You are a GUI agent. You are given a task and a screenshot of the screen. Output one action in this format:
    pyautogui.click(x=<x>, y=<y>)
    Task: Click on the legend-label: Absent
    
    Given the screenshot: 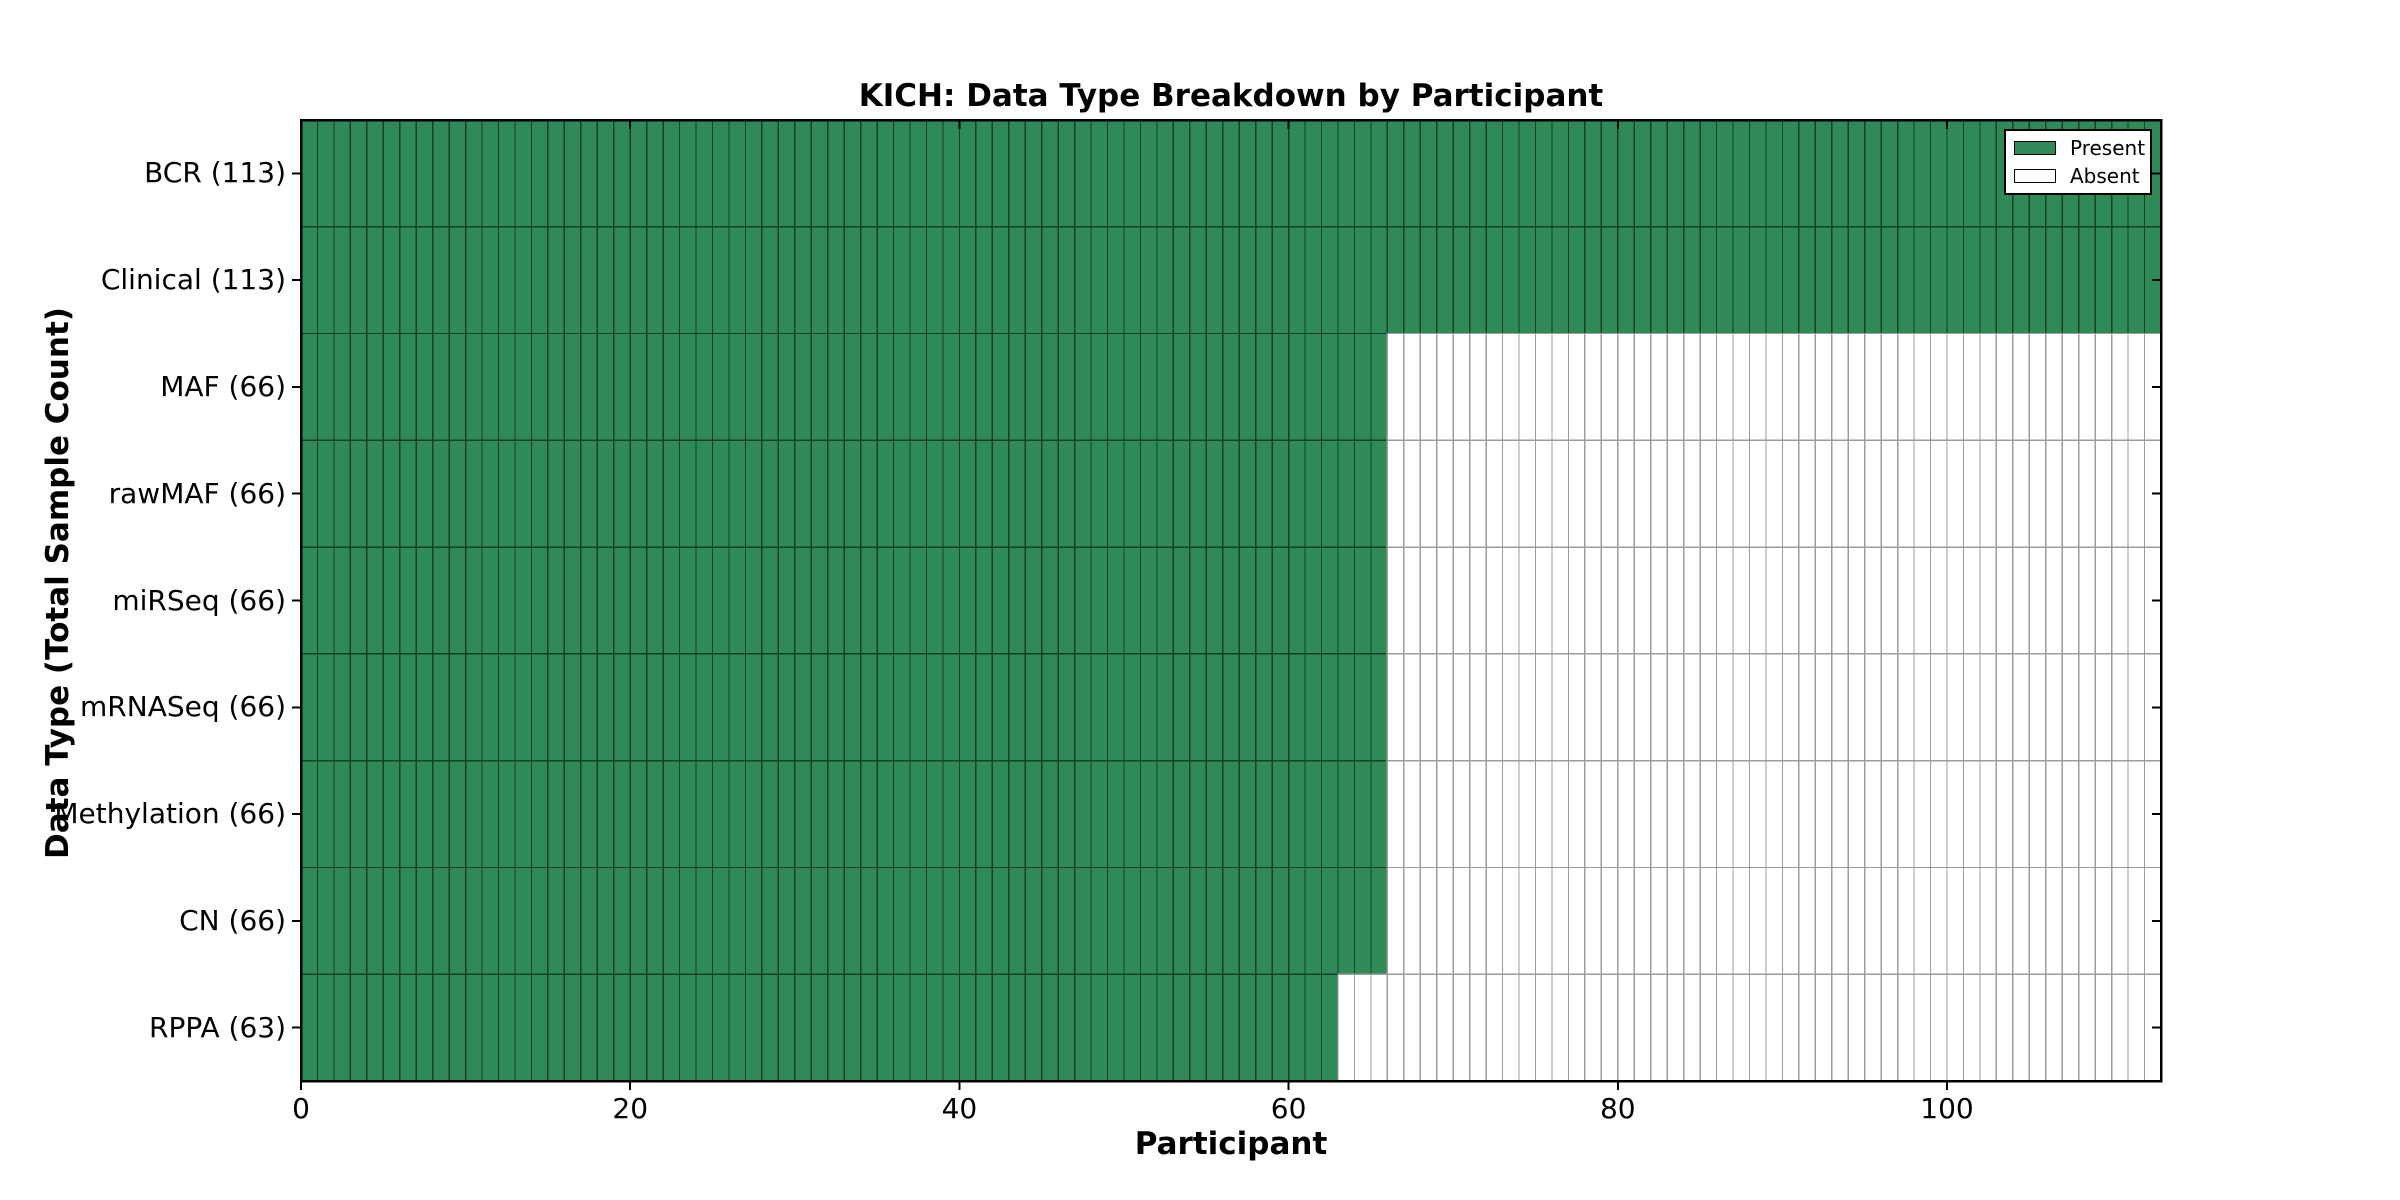 What is the action you would take?
    pyautogui.click(x=2105, y=176)
    